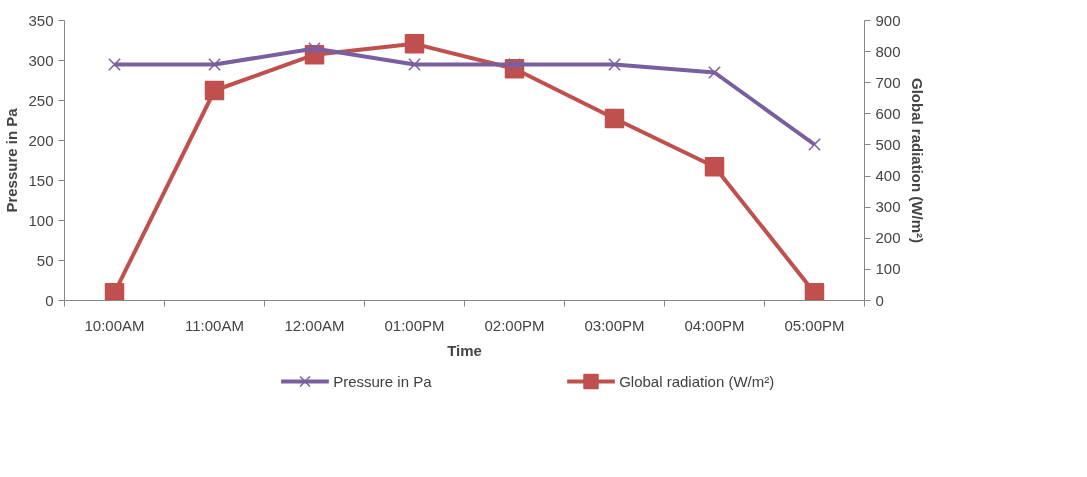  What do you see at coordinates (888, 238) in the screenshot?
I see `y2-tick-label: 200` at bounding box center [888, 238].